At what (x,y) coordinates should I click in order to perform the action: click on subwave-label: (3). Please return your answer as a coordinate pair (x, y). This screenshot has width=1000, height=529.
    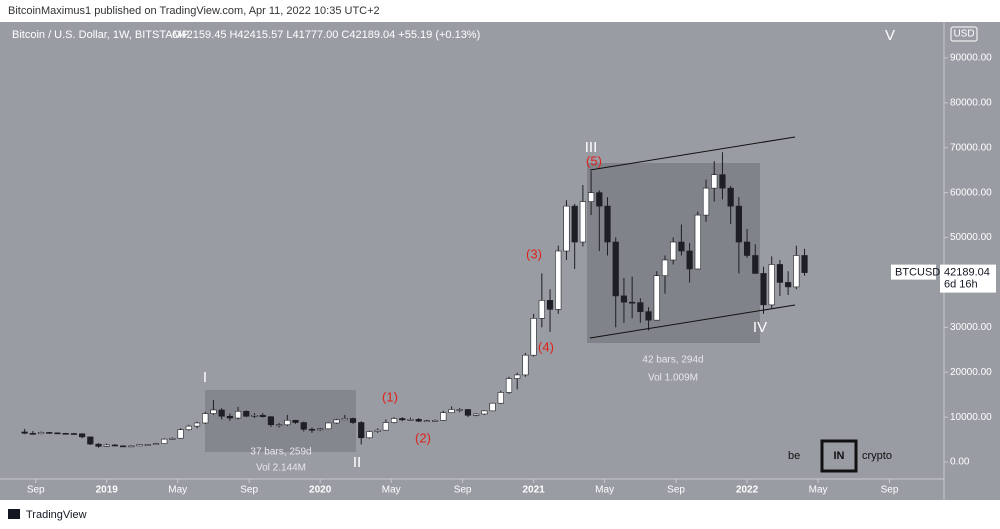
    Looking at the image, I should click on (534, 253).